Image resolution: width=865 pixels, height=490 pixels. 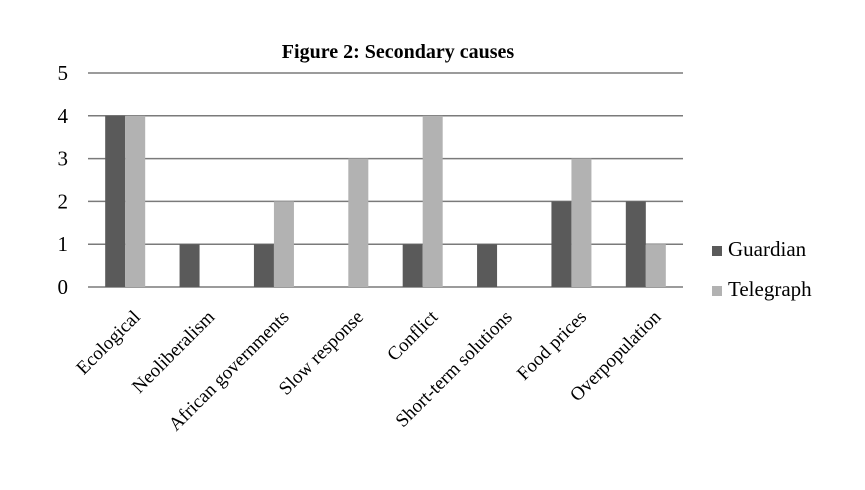 What do you see at coordinates (108, 343) in the screenshot?
I see `category-label: Ecological` at bounding box center [108, 343].